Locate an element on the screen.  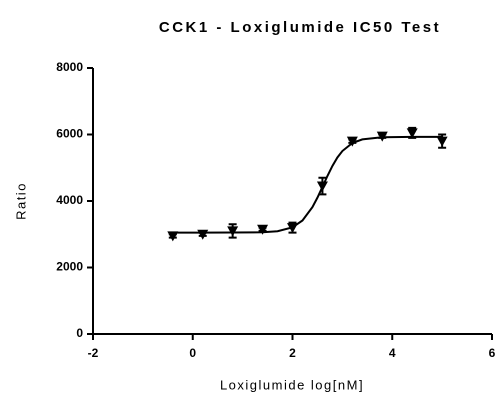
y-tick-label: 8000 is located at coordinates (69, 67).